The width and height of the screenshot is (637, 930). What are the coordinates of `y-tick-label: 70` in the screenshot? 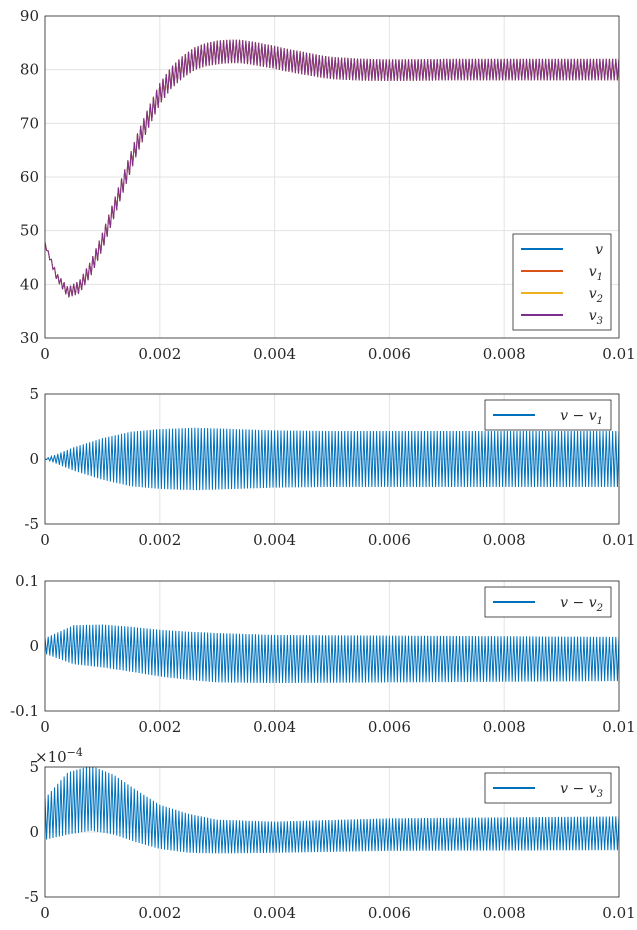 It's located at (29, 123).